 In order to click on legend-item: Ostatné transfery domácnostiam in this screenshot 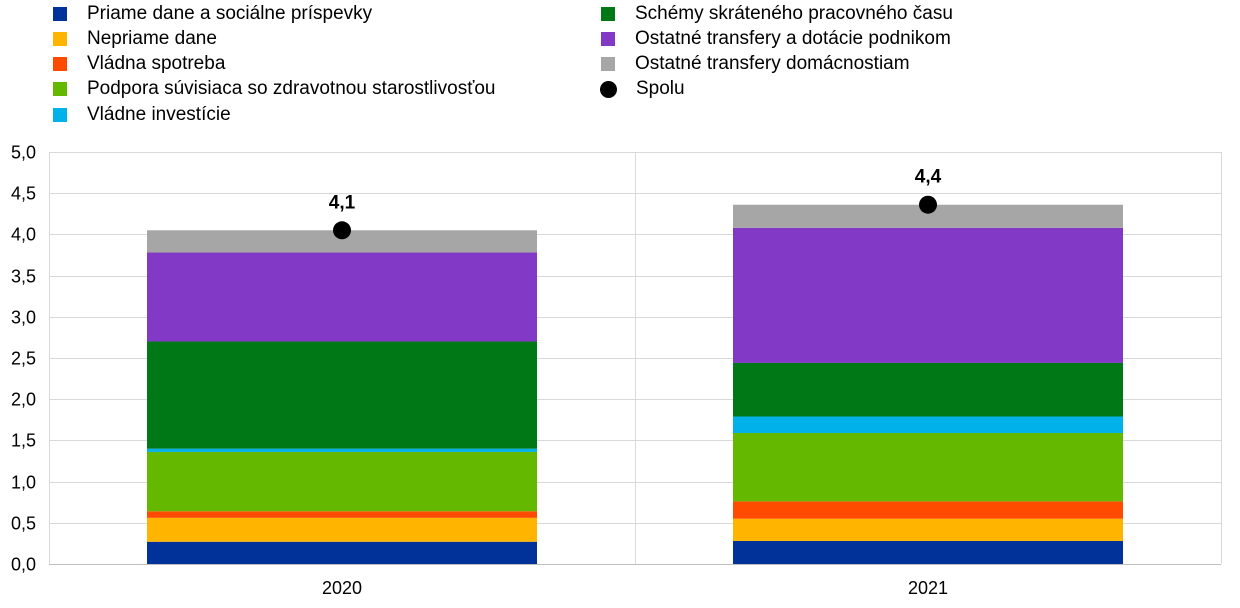, I will do `click(755, 64)`.